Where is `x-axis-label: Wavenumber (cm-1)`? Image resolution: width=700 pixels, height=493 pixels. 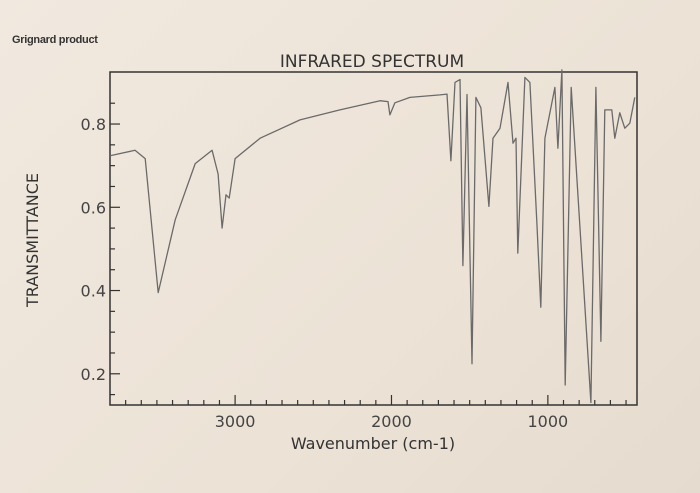
x-axis-label: Wavenumber (cm-1) is located at coordinates (373, 443).